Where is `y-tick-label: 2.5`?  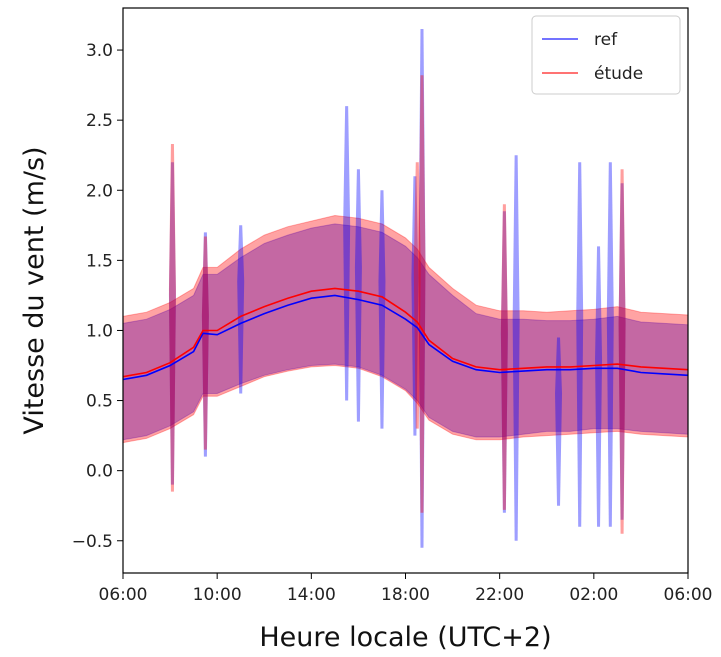 y-tick-label: 2.5 is located at coordinates (99, 121).